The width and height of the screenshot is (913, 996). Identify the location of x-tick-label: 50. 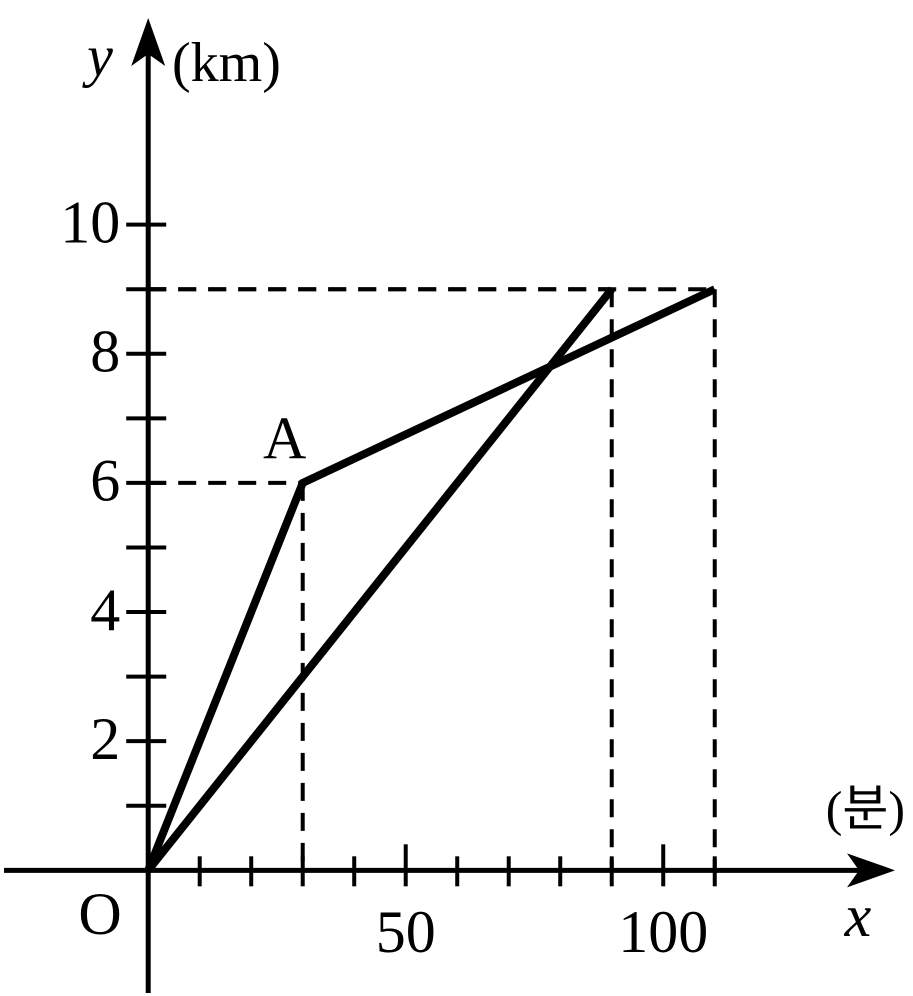
(406, 932).